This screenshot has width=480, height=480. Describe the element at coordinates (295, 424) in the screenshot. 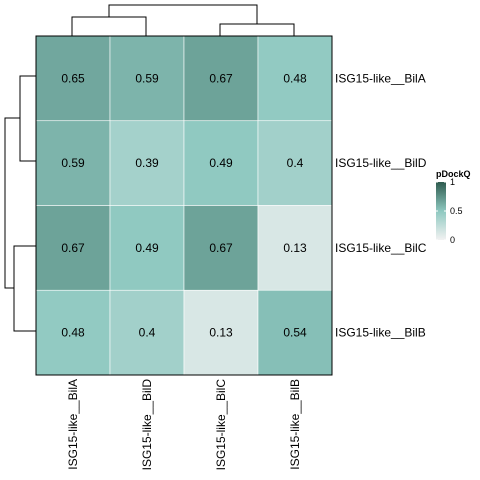

I see `column-label: ISG15-like__BilB` at that location.